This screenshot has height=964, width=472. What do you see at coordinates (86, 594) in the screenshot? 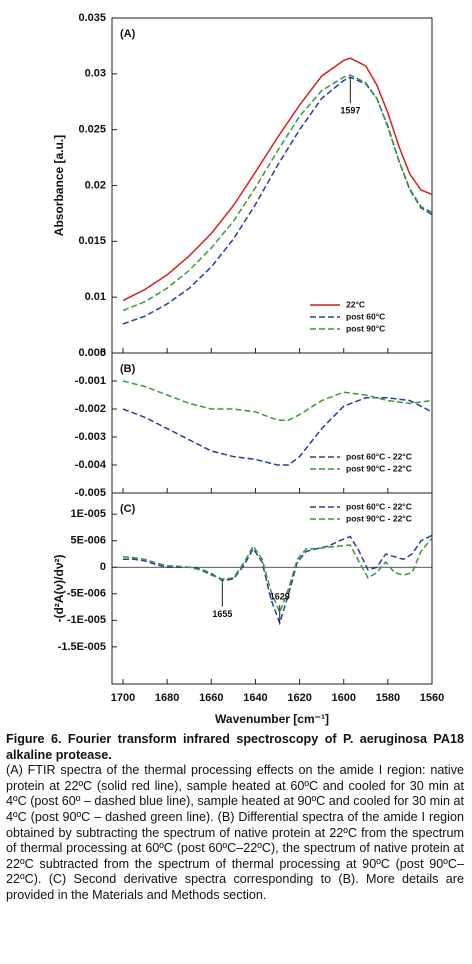
I see `y-tick-label: -5E-006` at bounding box center [86, 594].